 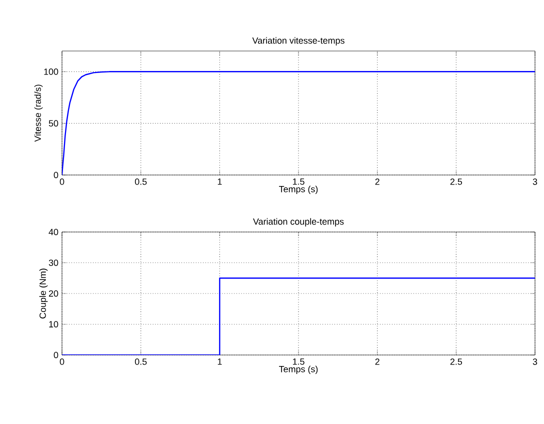 What do you see at coordinates (38, 113) in the screenshot?
I see `y-axis-title: Vitesse (rad/s)` at bounding box center [38, 113].